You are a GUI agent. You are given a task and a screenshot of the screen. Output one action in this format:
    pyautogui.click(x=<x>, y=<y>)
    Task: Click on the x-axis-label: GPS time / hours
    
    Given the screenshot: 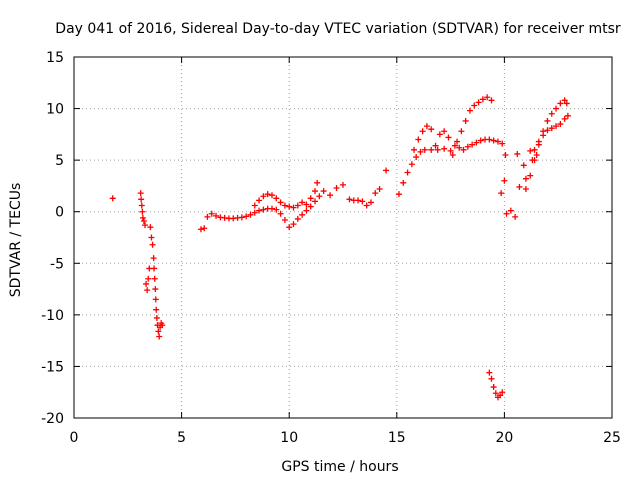 What is the action you would take?
    pyautogui.click(x=339, y=467)
    